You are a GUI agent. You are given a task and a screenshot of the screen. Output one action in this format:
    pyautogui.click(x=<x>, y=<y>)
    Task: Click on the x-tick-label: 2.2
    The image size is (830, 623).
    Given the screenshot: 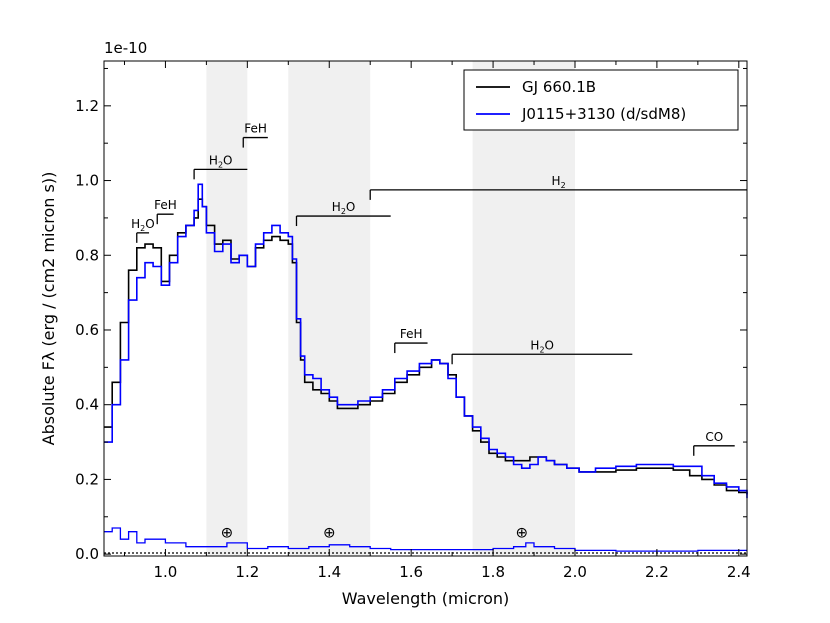 What is the action you would take?
    pyautogui.click(x=657, y=572)
    